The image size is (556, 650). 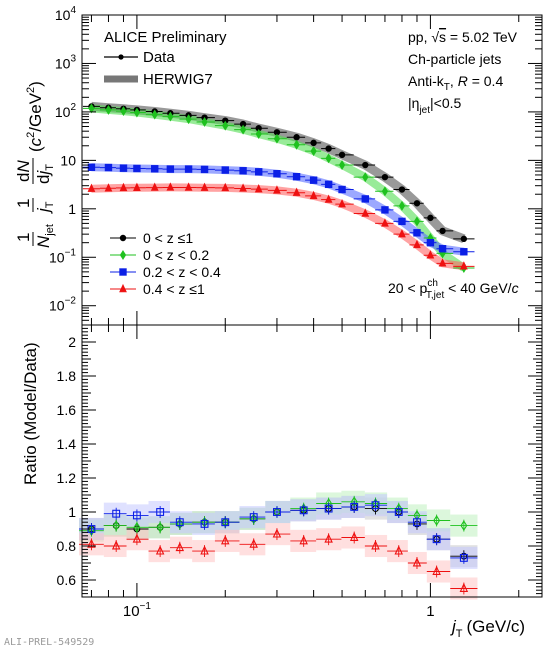 I want to click on legend-marker-z-all, so click(x=123, y=238).